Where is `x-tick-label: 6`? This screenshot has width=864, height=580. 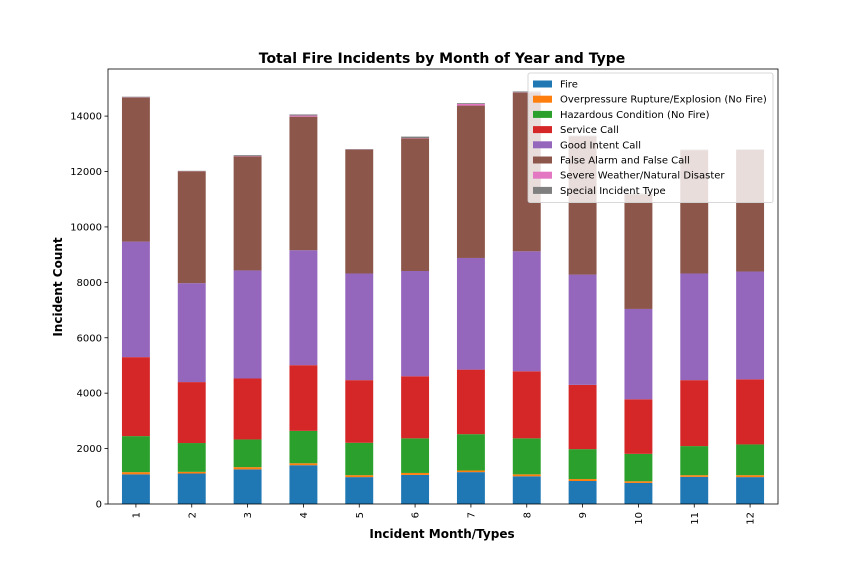 x-tick-label: 6 is located at coordinates (416, 515).